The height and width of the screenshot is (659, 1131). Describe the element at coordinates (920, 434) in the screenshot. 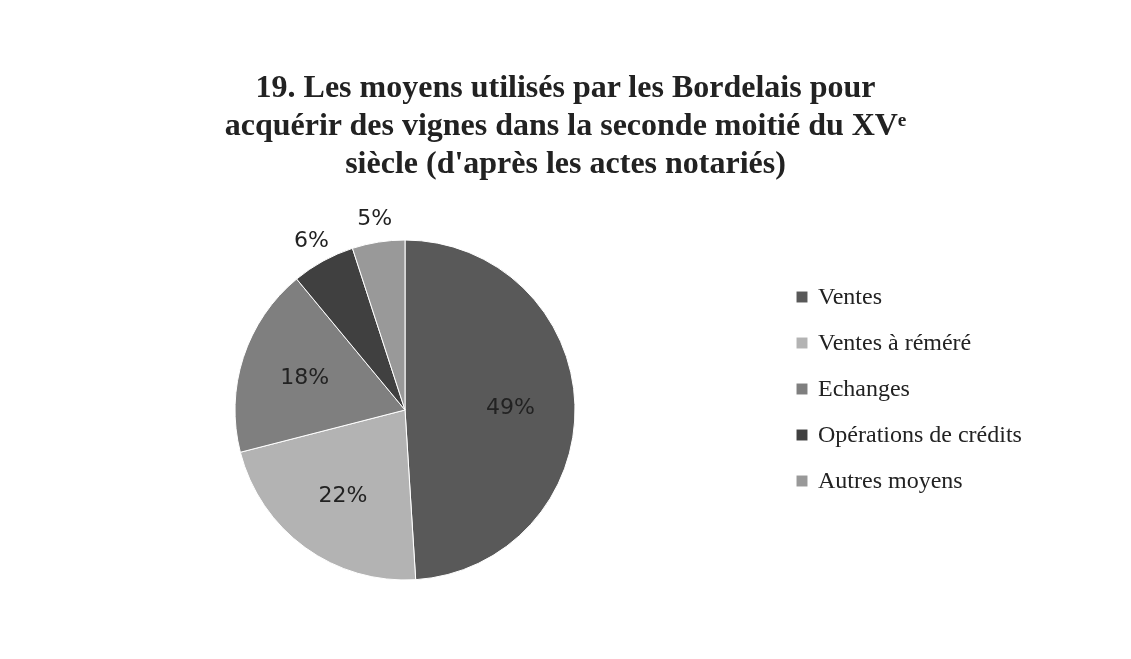

I see `legend-label: Opérations de crédits` at that location.